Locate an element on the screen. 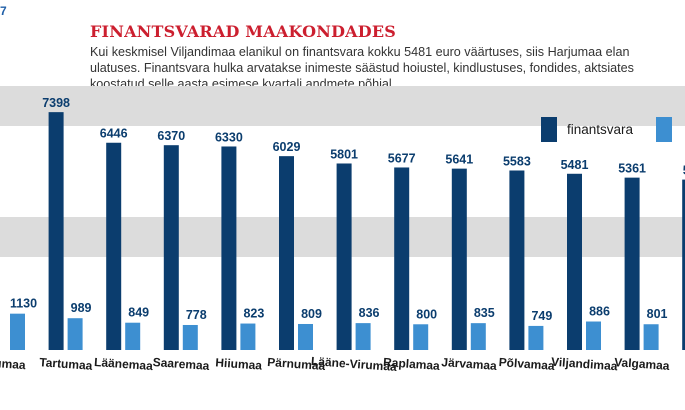 The image size is (685, 410). category-label: Tartumaa is located at coordinates (66, 364).